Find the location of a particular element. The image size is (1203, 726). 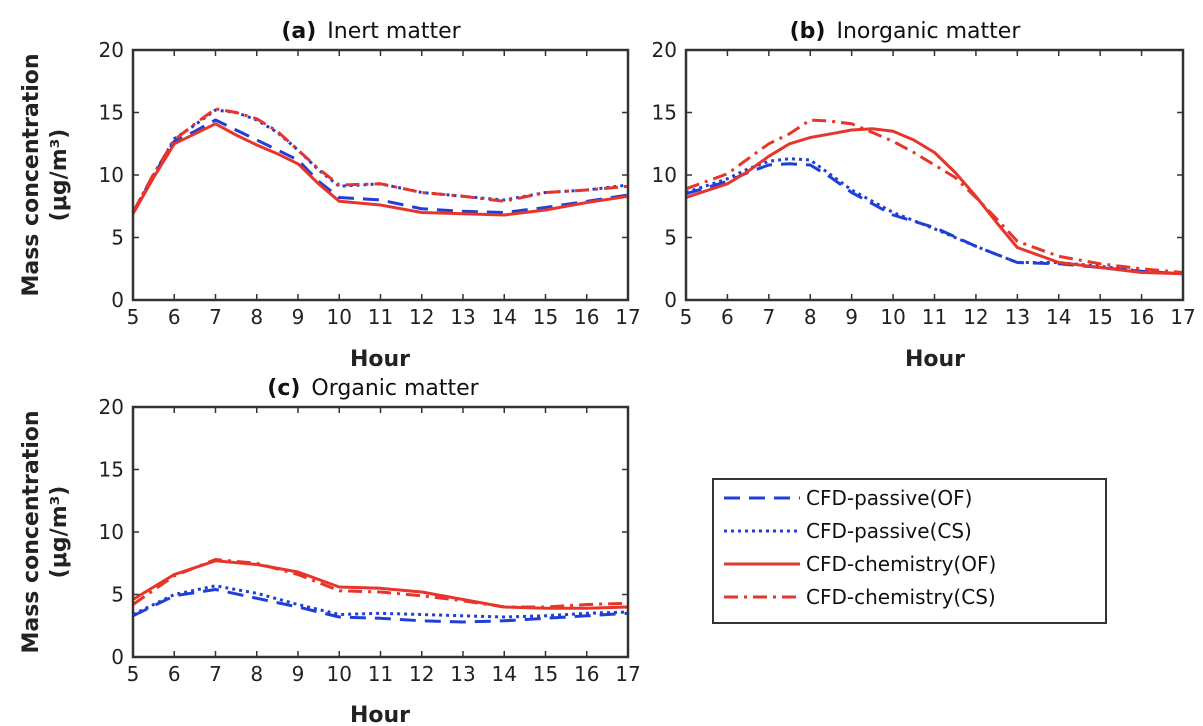

panel-b-xtick-label: 12 is located at coordinates (975, 317).